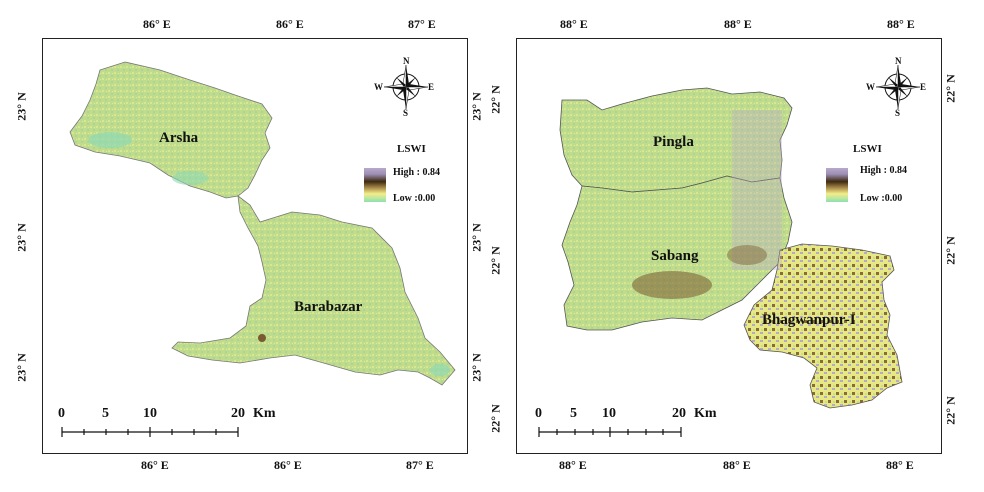 This screenshot has height=492, width=984. What do you see at coordinates (179, 138) in the screenshot?
I see `region-label-arsha: Arsha` at bounding box center [179, 138].